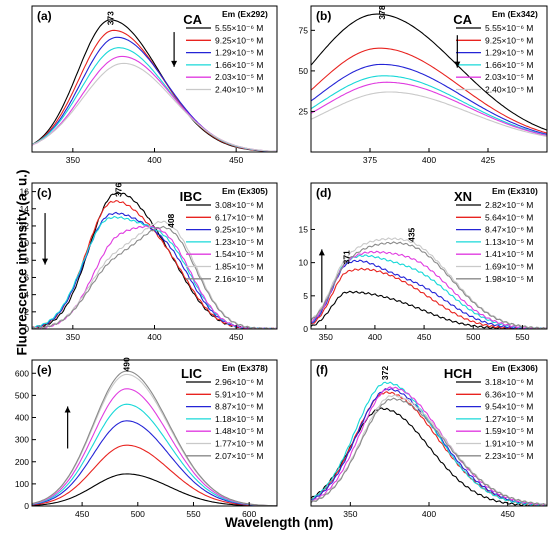  What do you see at coordinates (323, 193) in the screenshot?
I see `panel-label: (d)` at bounding box center [323, 193].